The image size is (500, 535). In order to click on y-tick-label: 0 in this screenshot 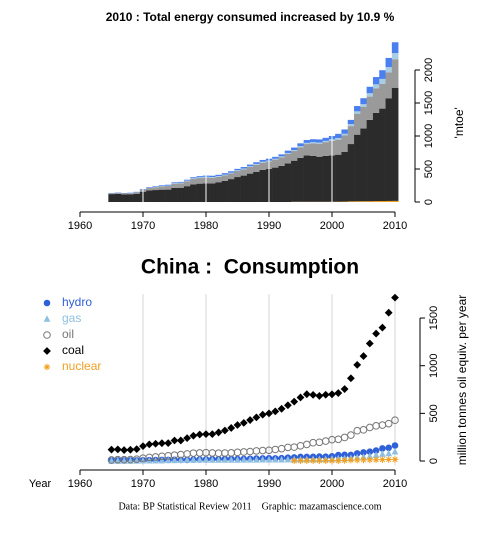, I will do `click(434, 461)`.